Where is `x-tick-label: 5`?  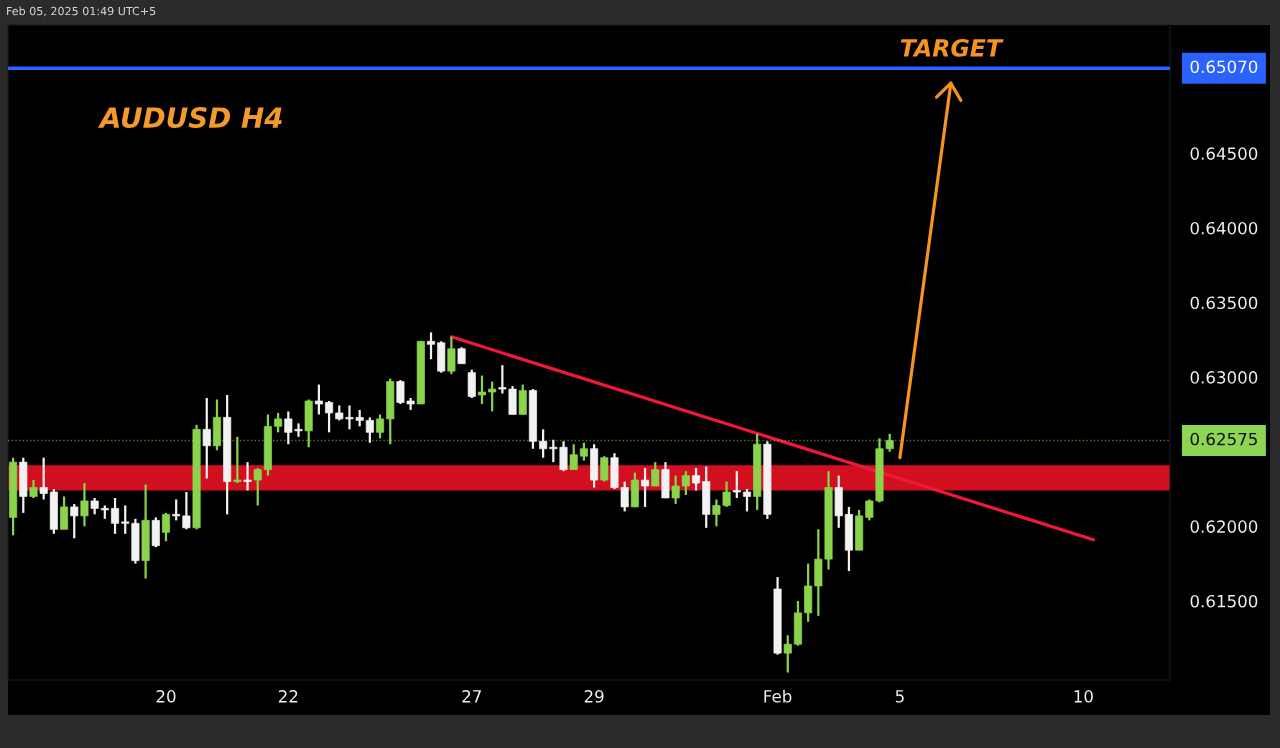 x-tick-label: 5 is located at coordinates (899, 696).